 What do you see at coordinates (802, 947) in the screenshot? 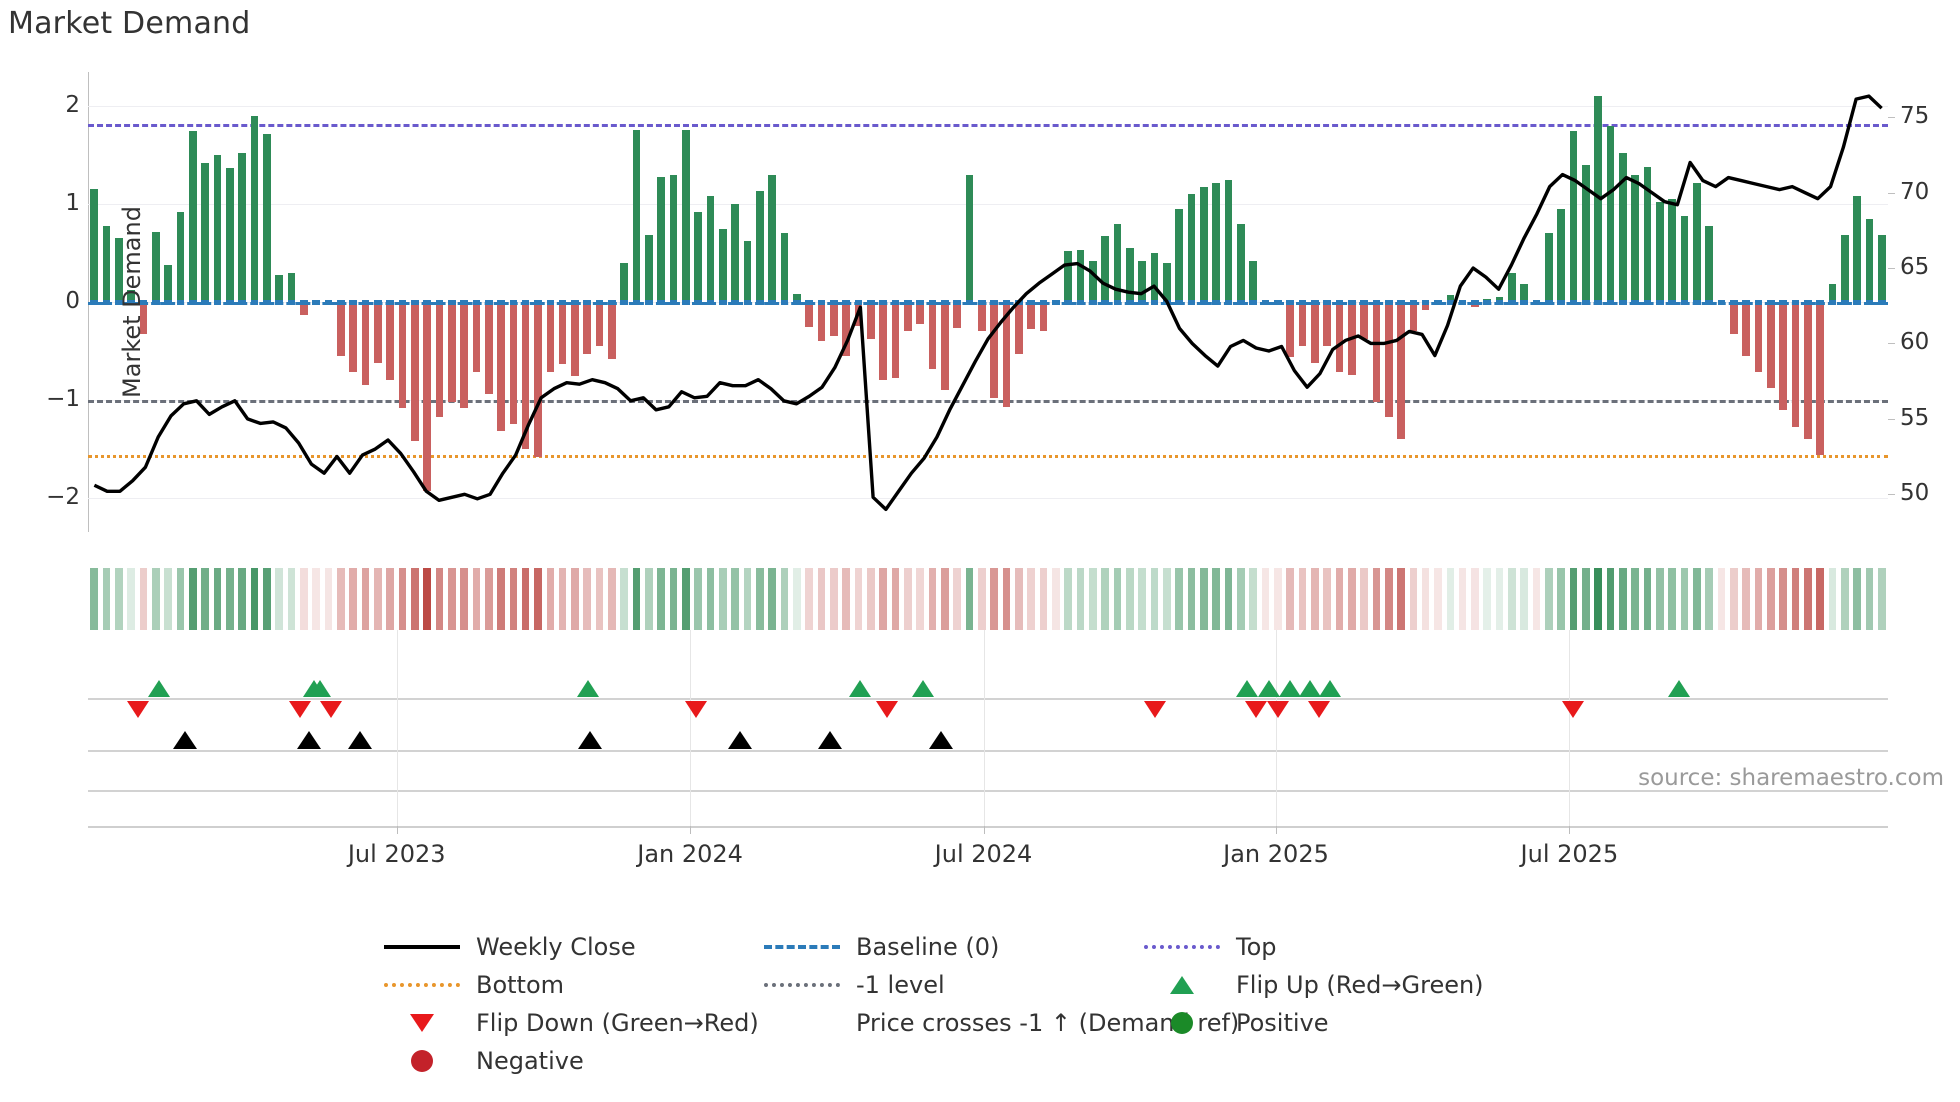
I see `dashed-line-blue-icon` at bounding box center [802, 947].